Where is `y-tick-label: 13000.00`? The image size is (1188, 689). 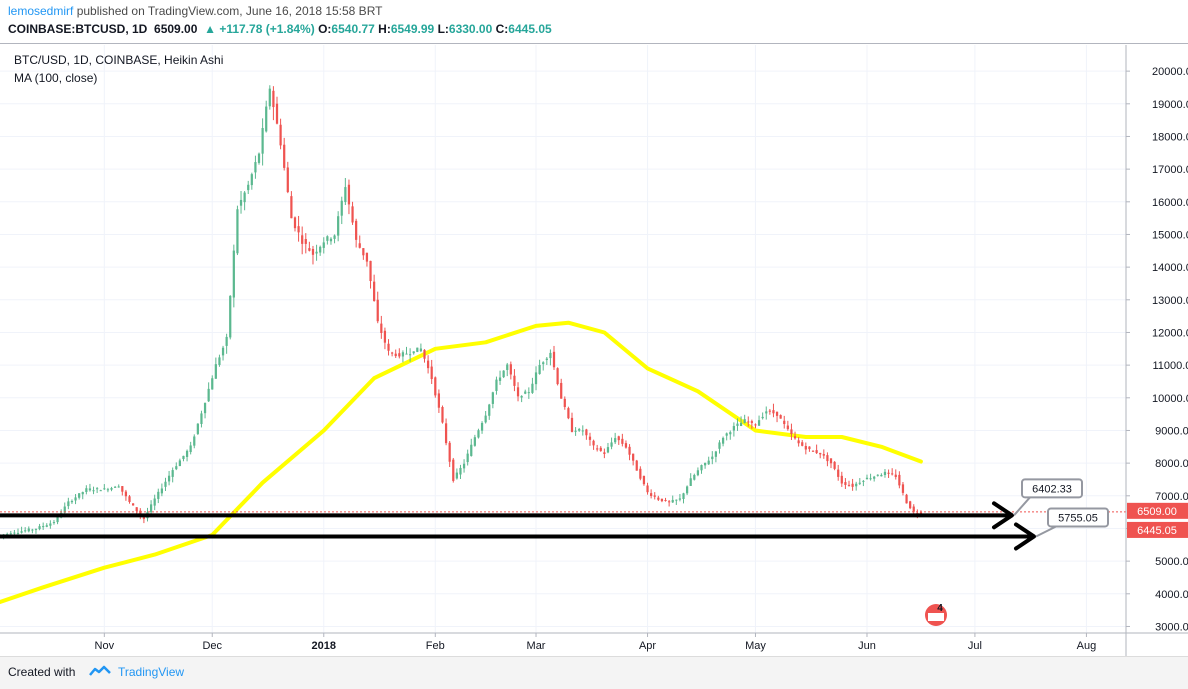 y-tick-label: 13000.00 is located at coordinates (1170, 301).